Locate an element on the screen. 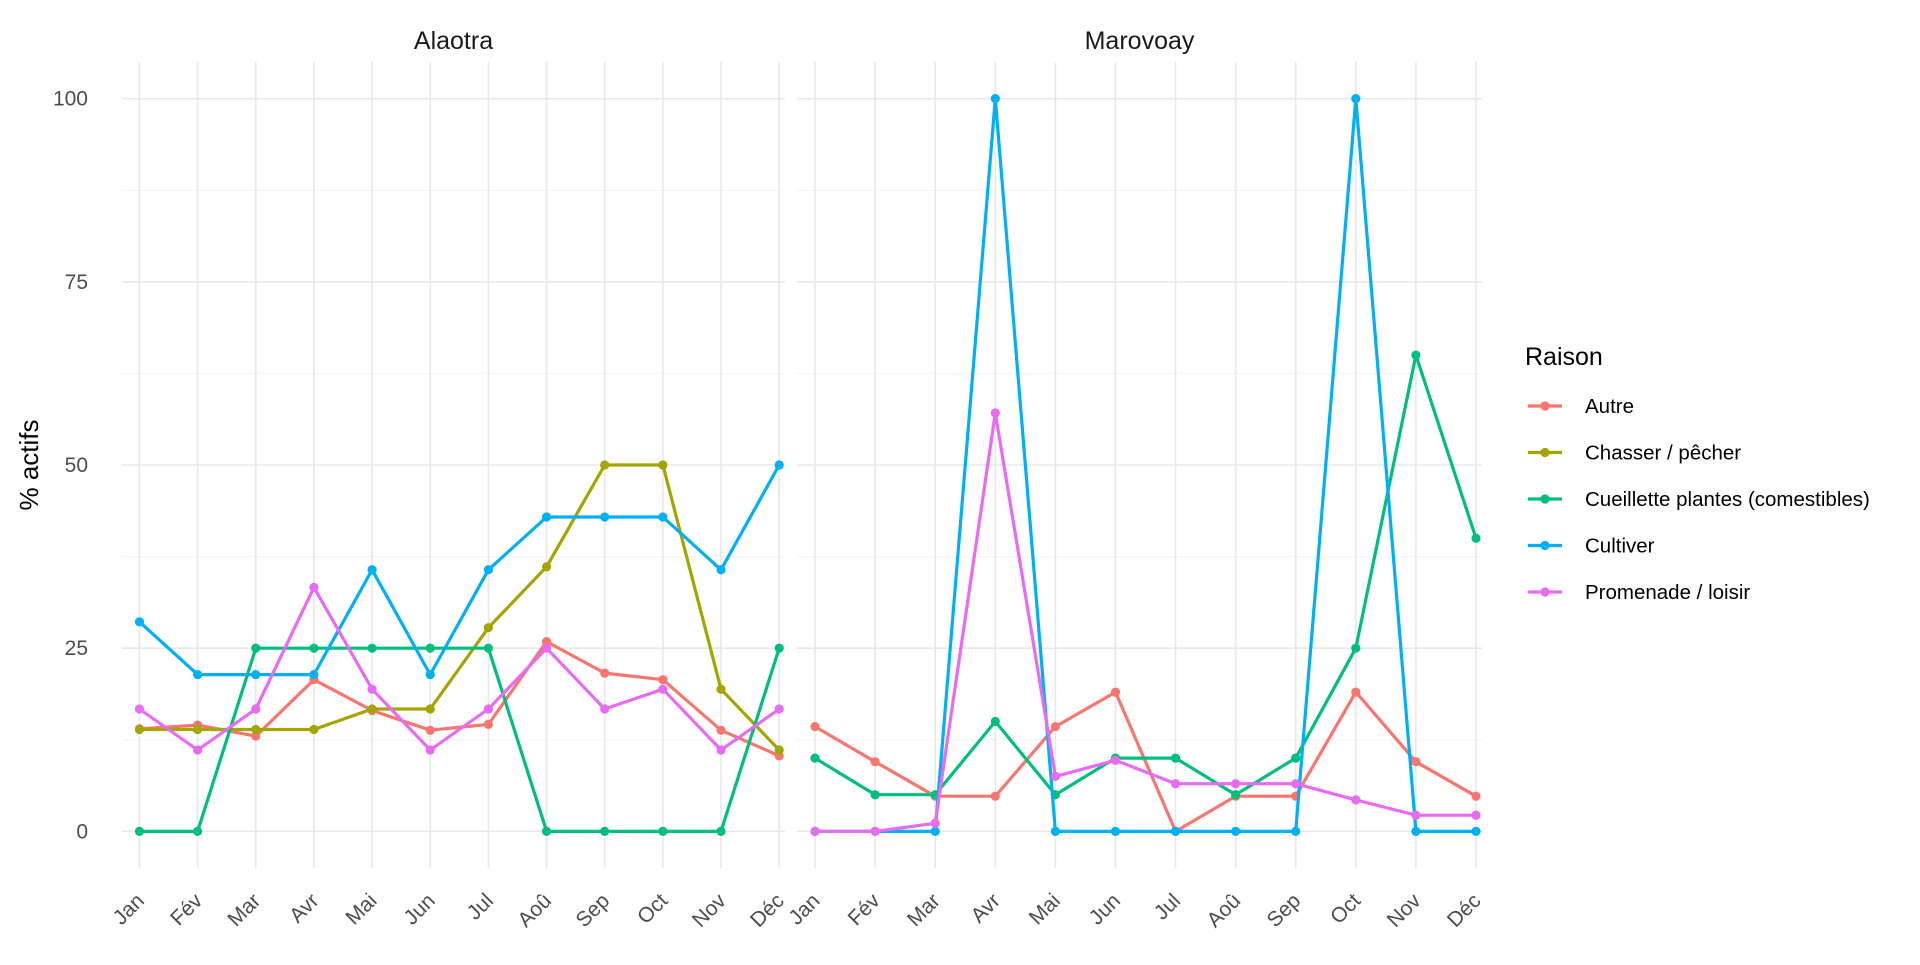  legend-item-label: Promenade / loisir is located at coordinates (1667, 592).